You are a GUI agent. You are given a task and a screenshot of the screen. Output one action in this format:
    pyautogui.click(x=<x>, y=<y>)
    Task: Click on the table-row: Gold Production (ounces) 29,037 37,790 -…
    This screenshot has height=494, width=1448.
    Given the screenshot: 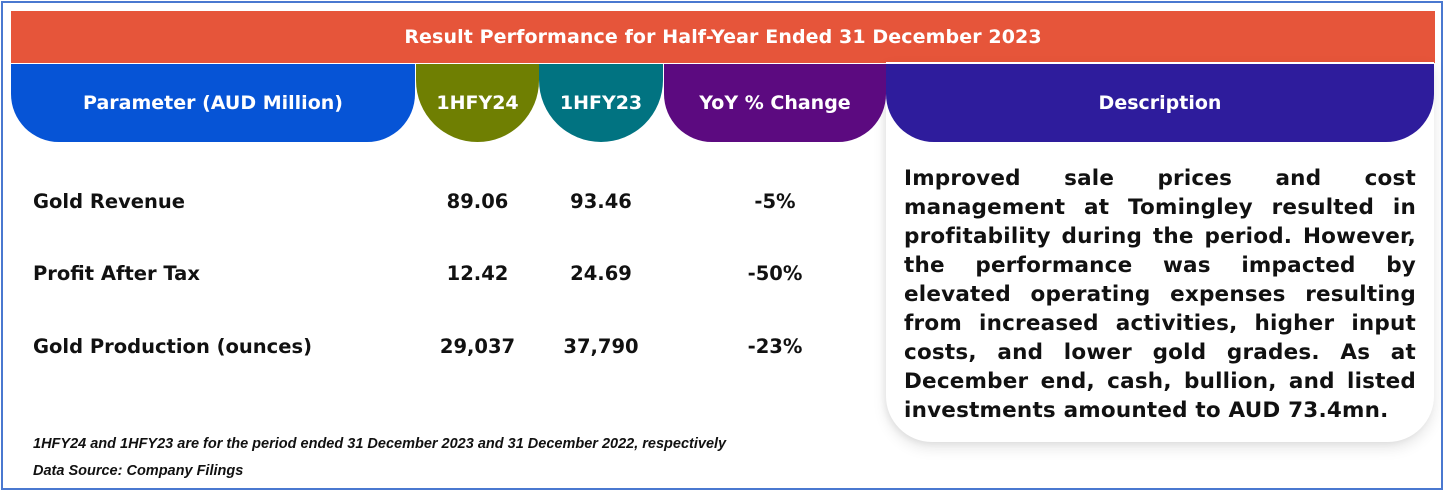 What is the action you would take?
    pyautogui.click(x=440, y=350)
    